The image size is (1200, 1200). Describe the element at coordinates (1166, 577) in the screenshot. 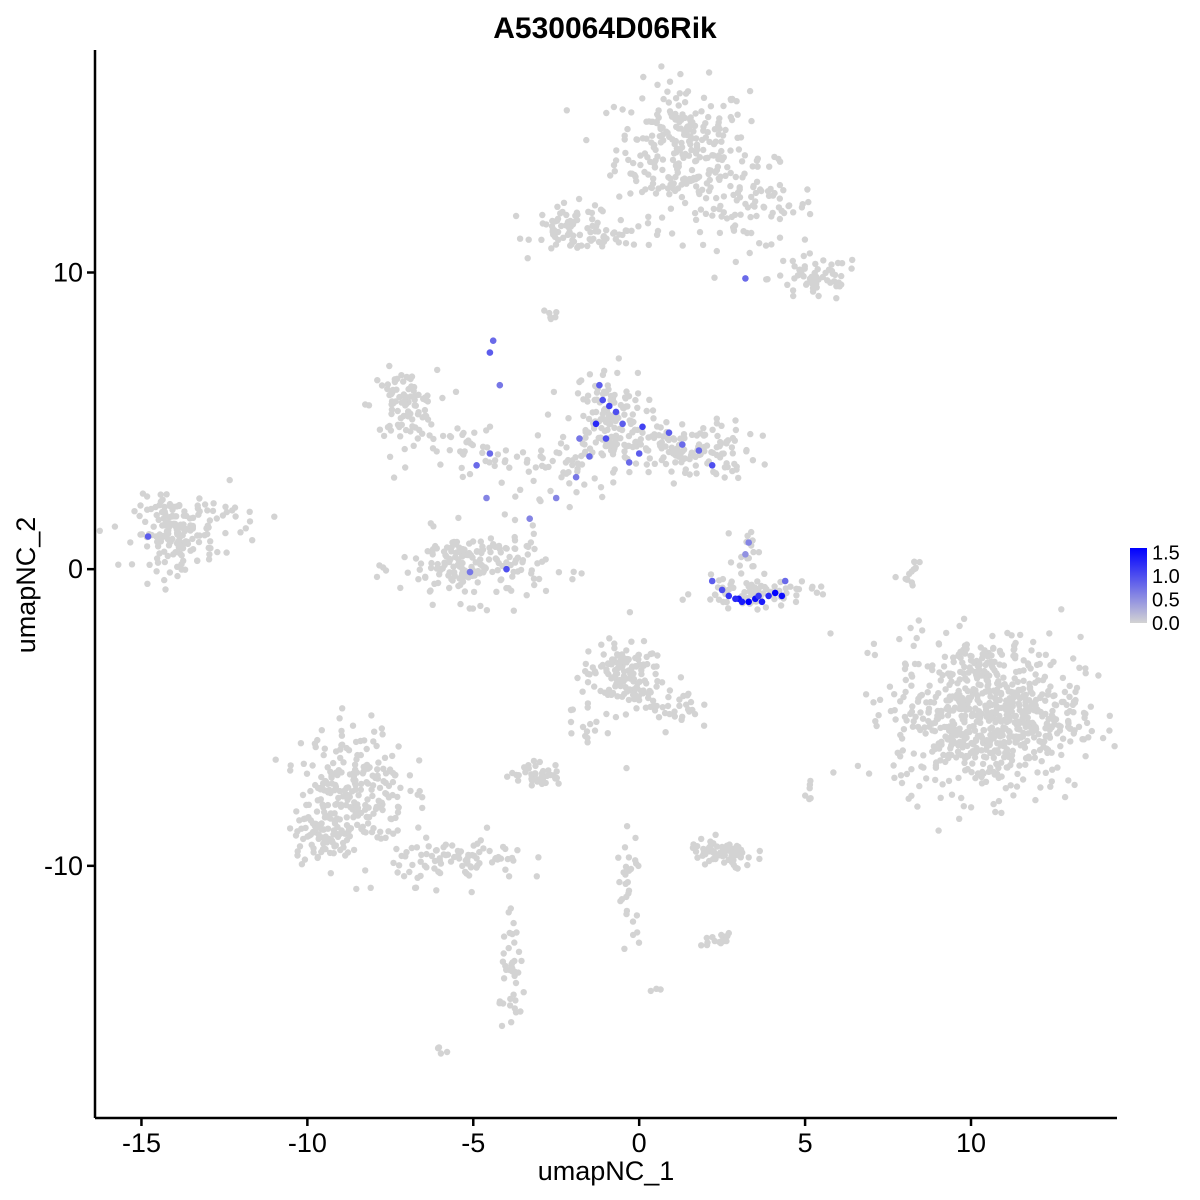

I see `legend-tick-label: 1.0` at that location.